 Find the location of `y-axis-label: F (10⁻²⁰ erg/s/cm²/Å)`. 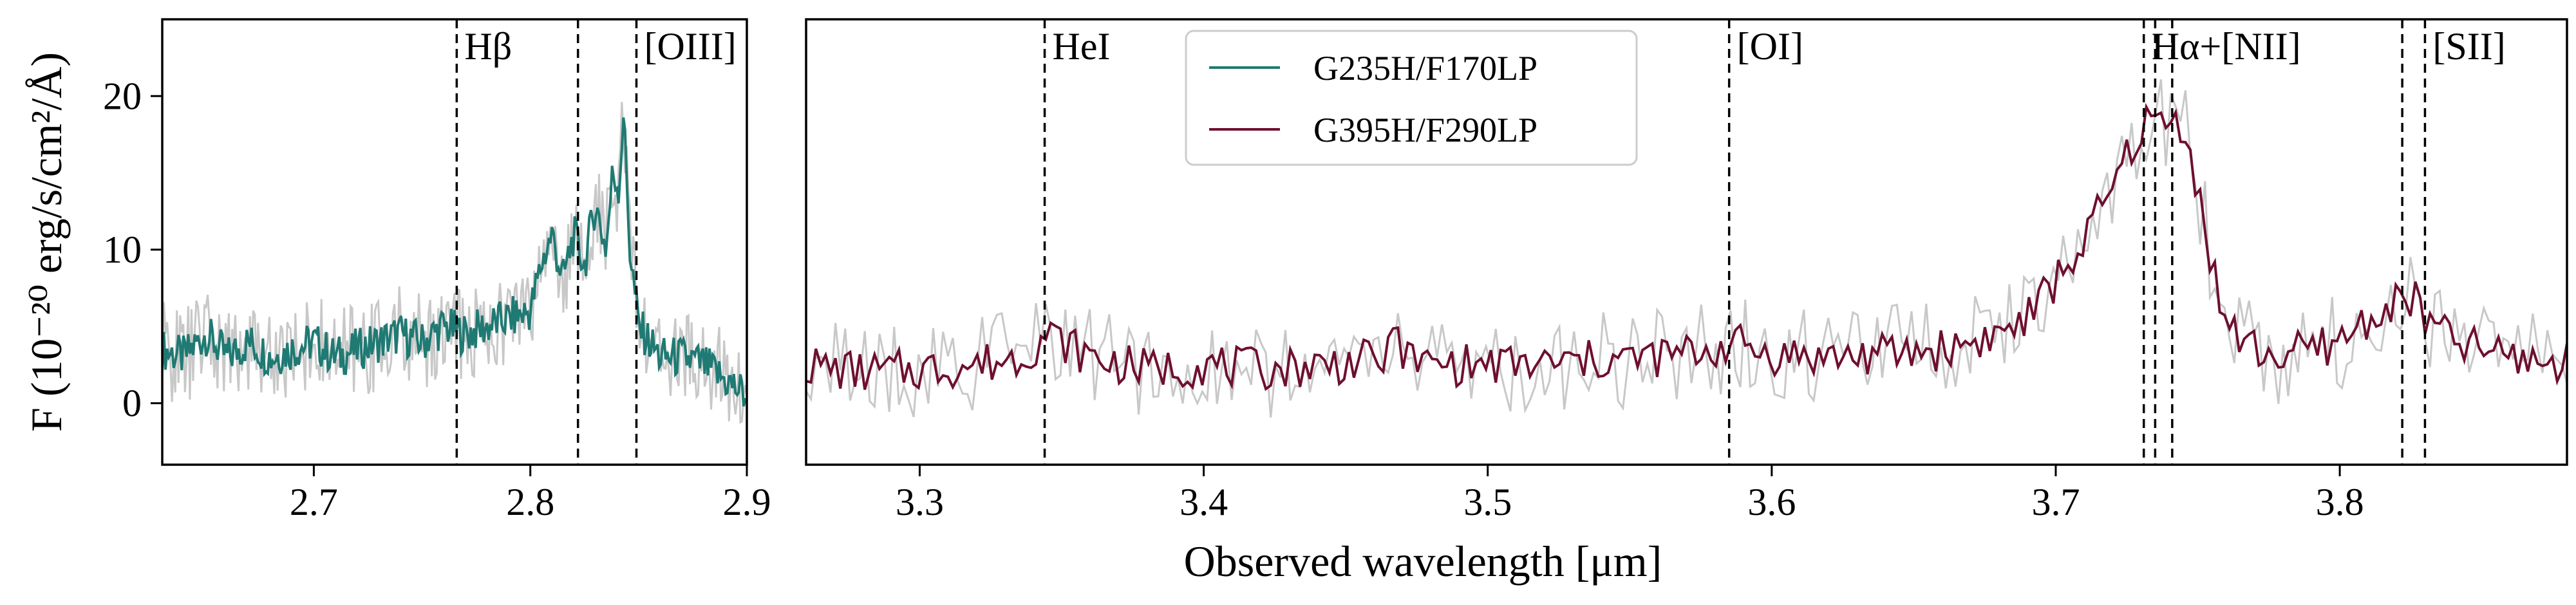

y-axis-label: F (10⁻²⁰ erg/s/cm²/Å) is located at coordinates (46, 242).